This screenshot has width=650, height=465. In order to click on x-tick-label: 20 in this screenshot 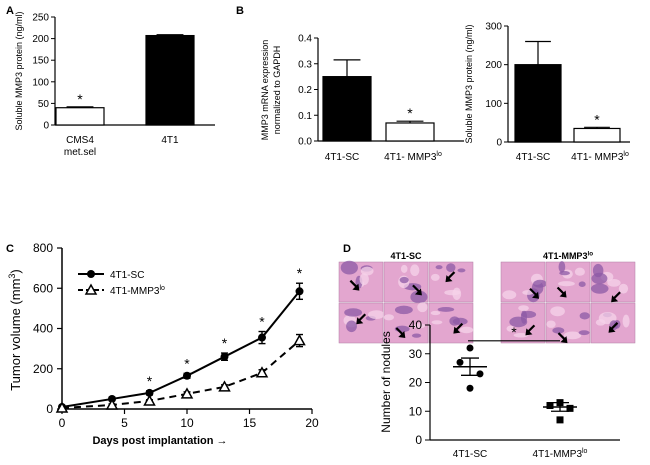, I will do `click(312, 423)`.